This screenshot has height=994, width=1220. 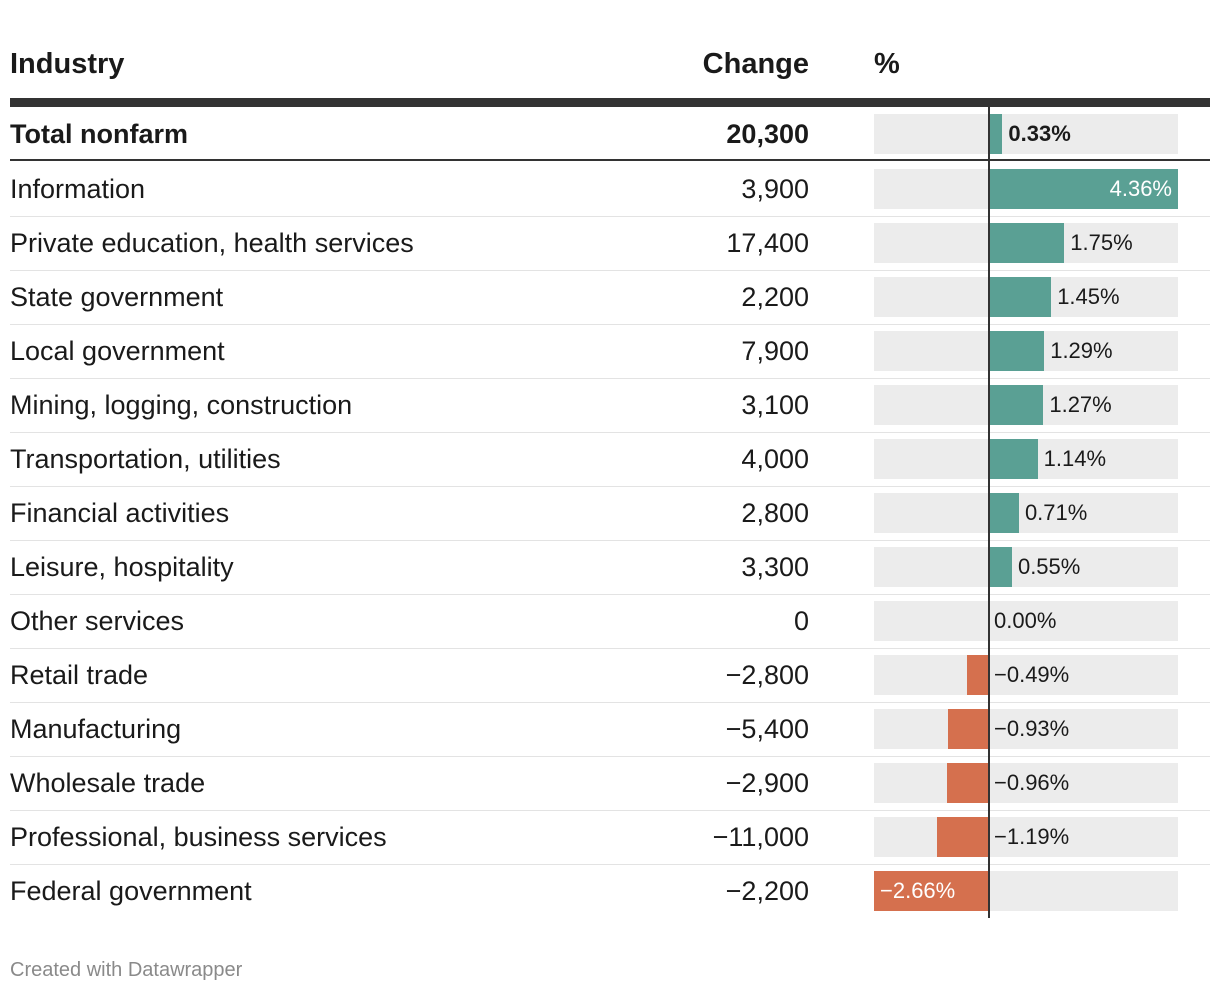 What do you see at coordinates (760, 837) in the screenshot?
I see `change-value: −11,000` at bounding box center [760, 837].